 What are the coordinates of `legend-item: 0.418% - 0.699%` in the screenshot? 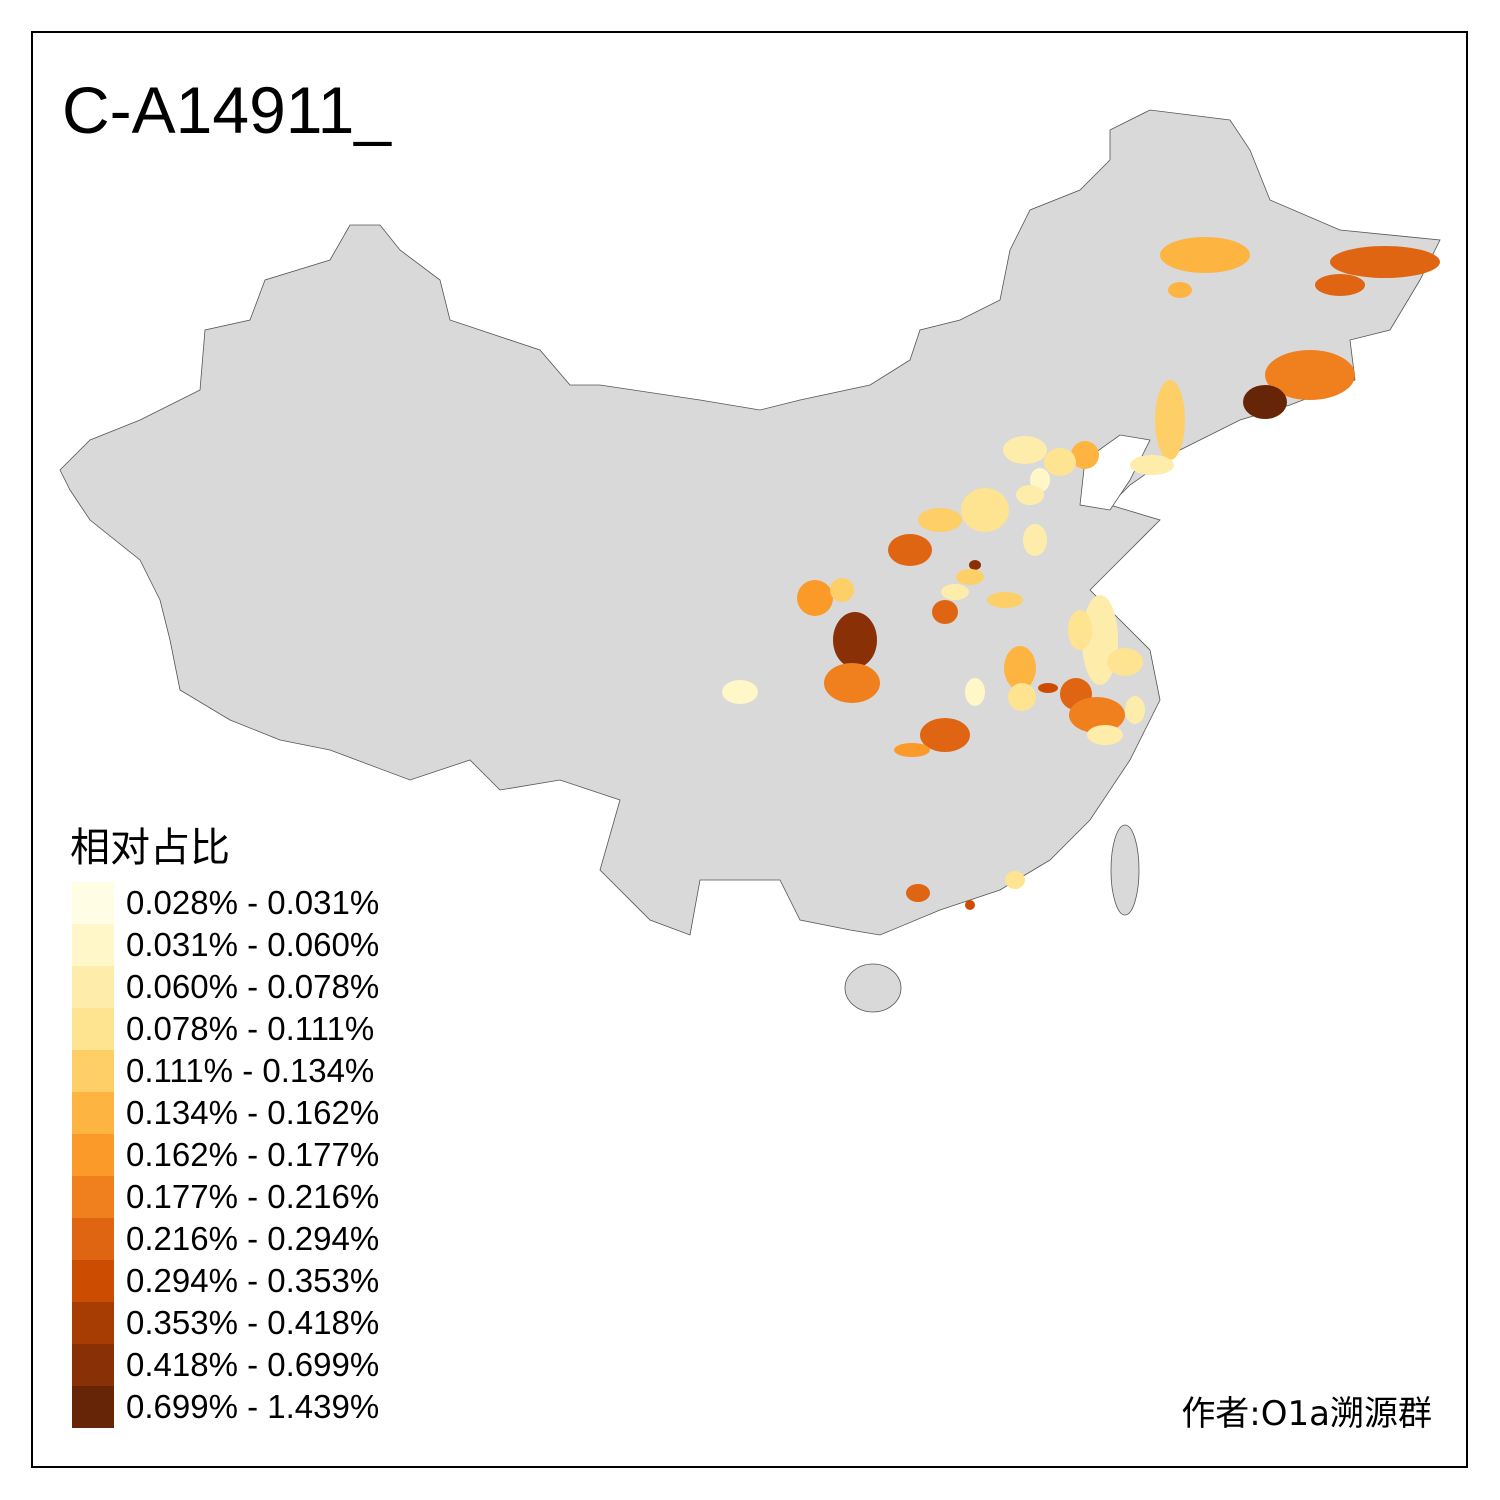 It's located at (225, 1365).